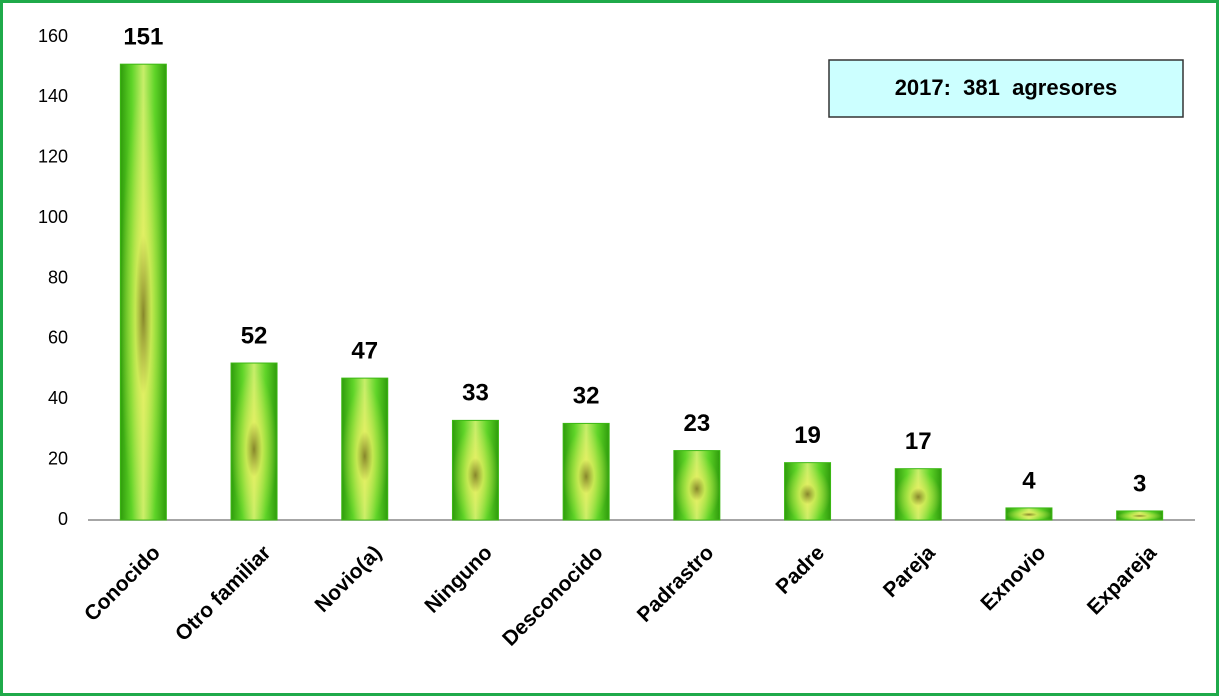 The image size is (1219, 696). What do you see at coordinates (58, 398) in the screenshot?
I see `y-tick-label: 40` at bounding box center [58, 398].